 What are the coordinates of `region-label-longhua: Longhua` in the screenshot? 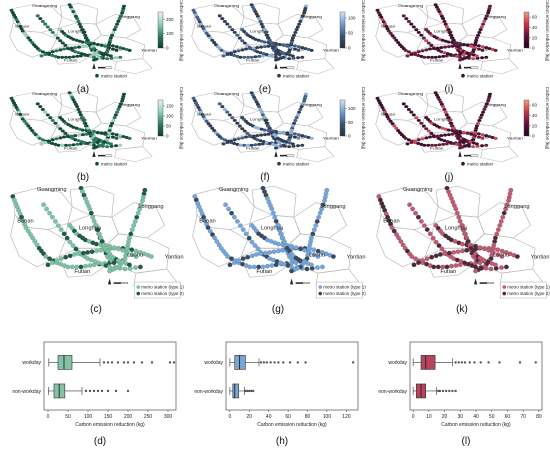 It's located at (260, 31).